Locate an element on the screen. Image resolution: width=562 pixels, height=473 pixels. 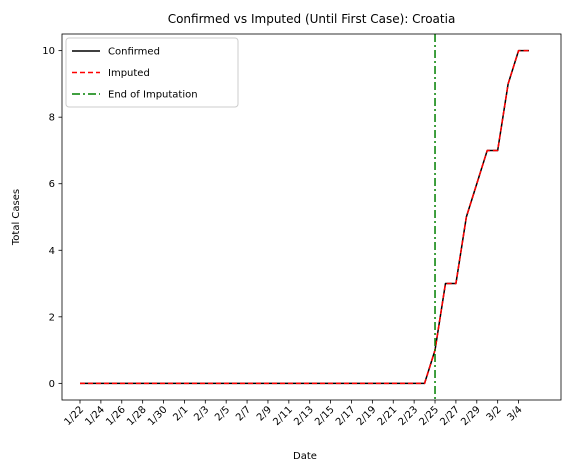
y-axis-label: Total Cases is located at coordinates (16, 217).